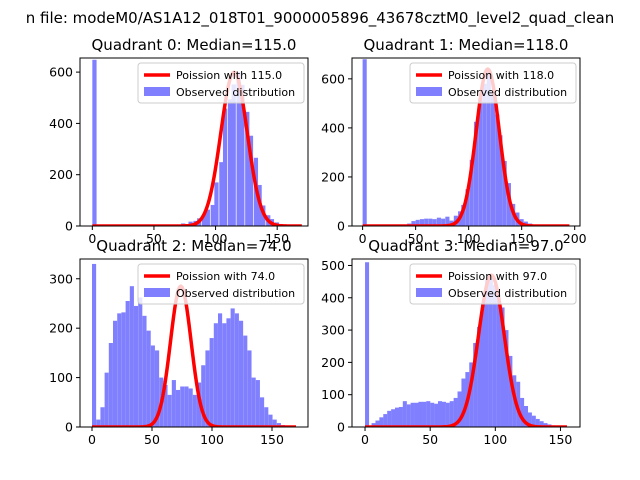 Image resolution: width=640 pixels, height=480 pixels. What do you see at coordinates (466, 45) in the screenshot?
I see `panel-title: Quadrant 1: Median=118.0` at bounding box center [466, 45].